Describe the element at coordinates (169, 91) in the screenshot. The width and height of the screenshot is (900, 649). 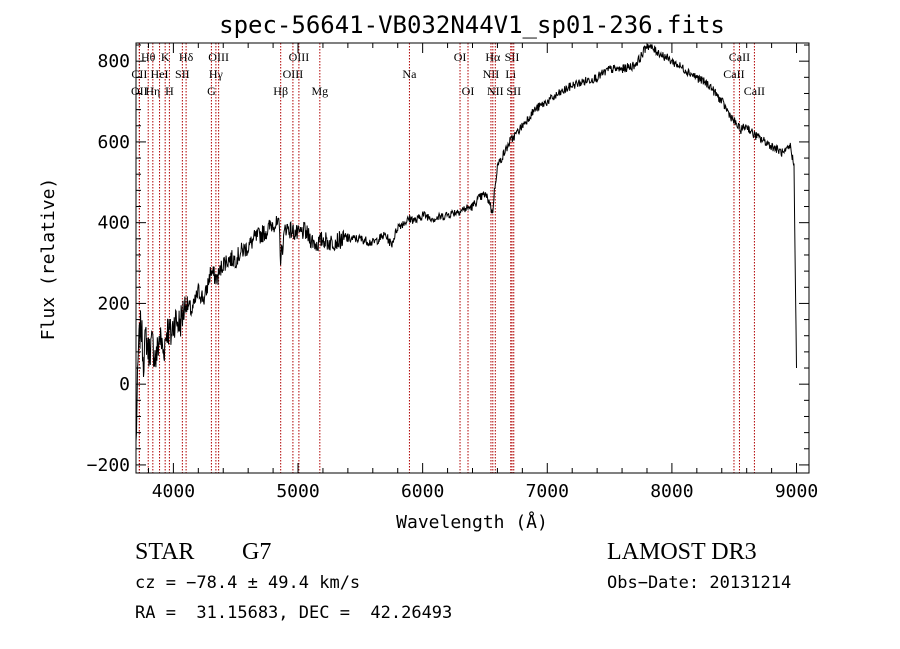
I see `line-label: H` at that location.